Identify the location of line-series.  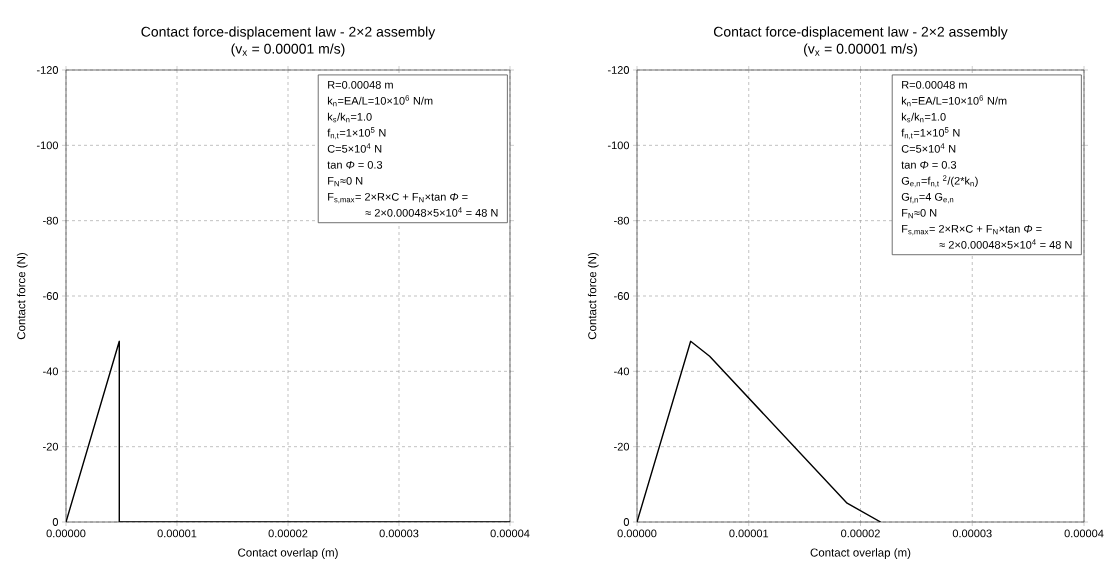
(759, 431).